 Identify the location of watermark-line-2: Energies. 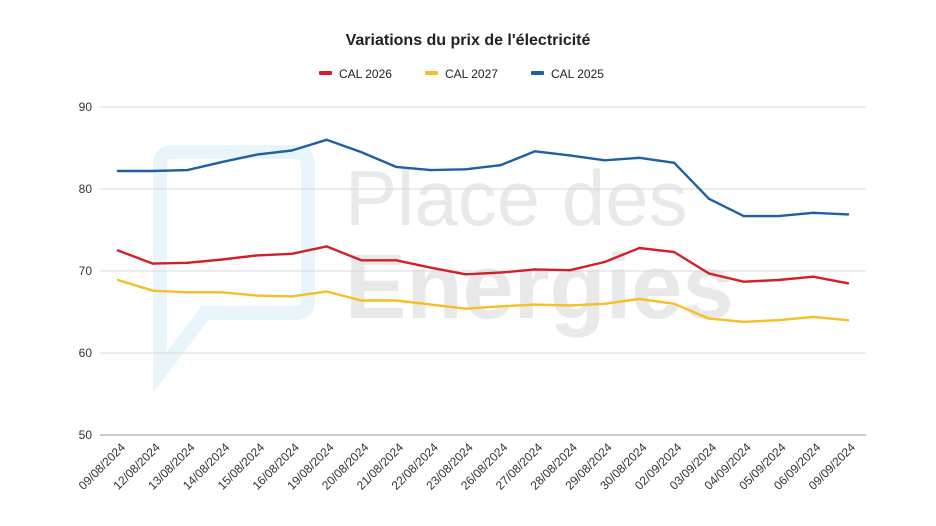
(539, 287).